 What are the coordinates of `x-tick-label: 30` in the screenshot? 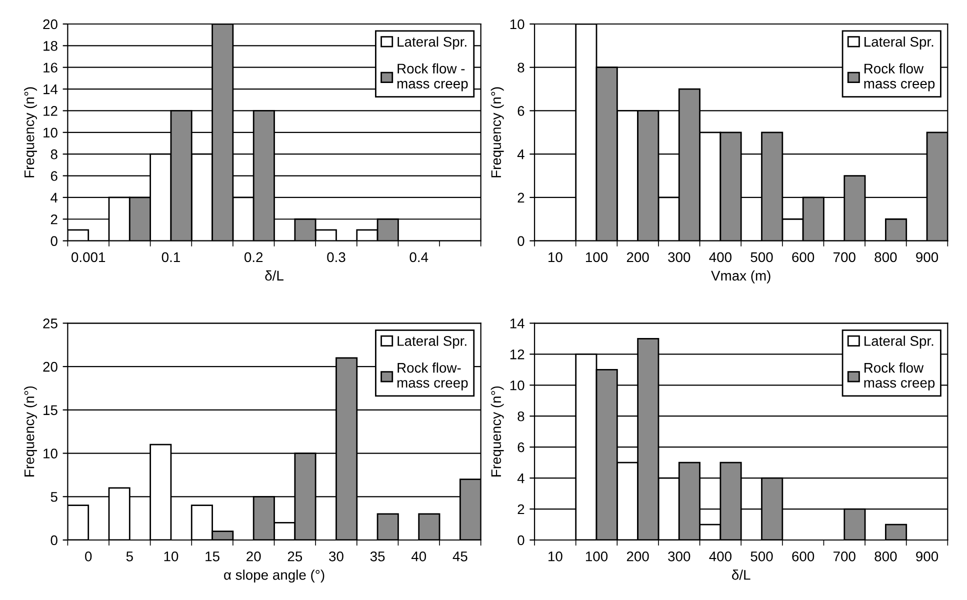 It's located at (336, 556).